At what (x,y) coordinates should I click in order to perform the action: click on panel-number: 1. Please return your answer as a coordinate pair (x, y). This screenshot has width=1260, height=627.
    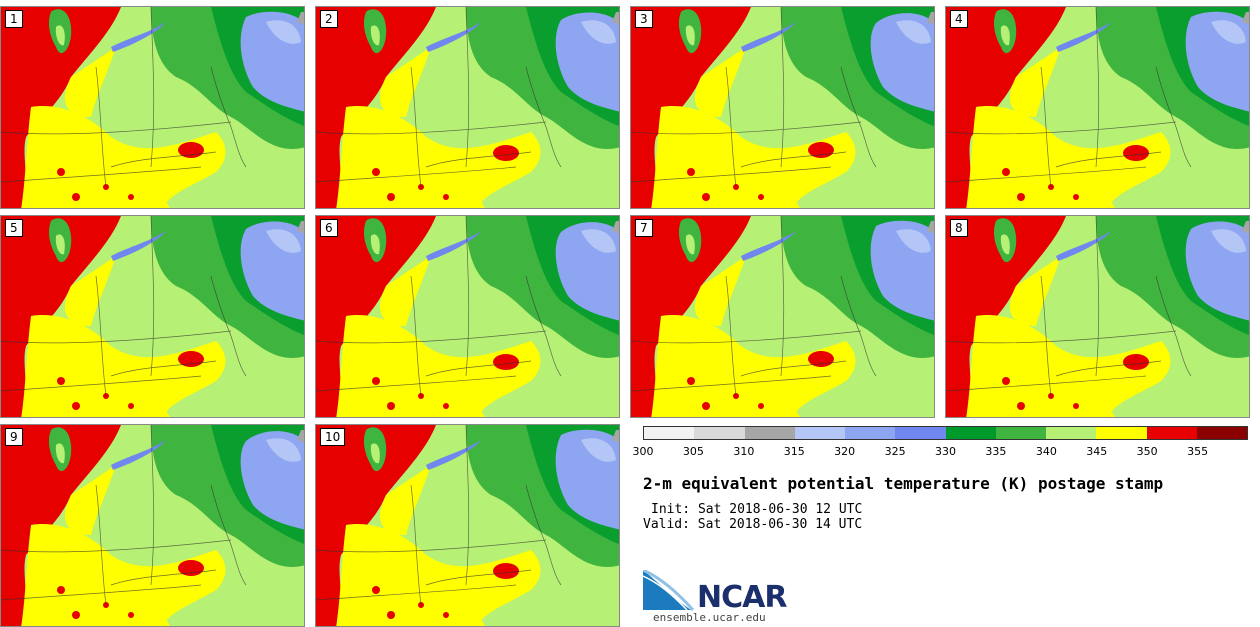
    Looking at the image, I should click on (14, 19).